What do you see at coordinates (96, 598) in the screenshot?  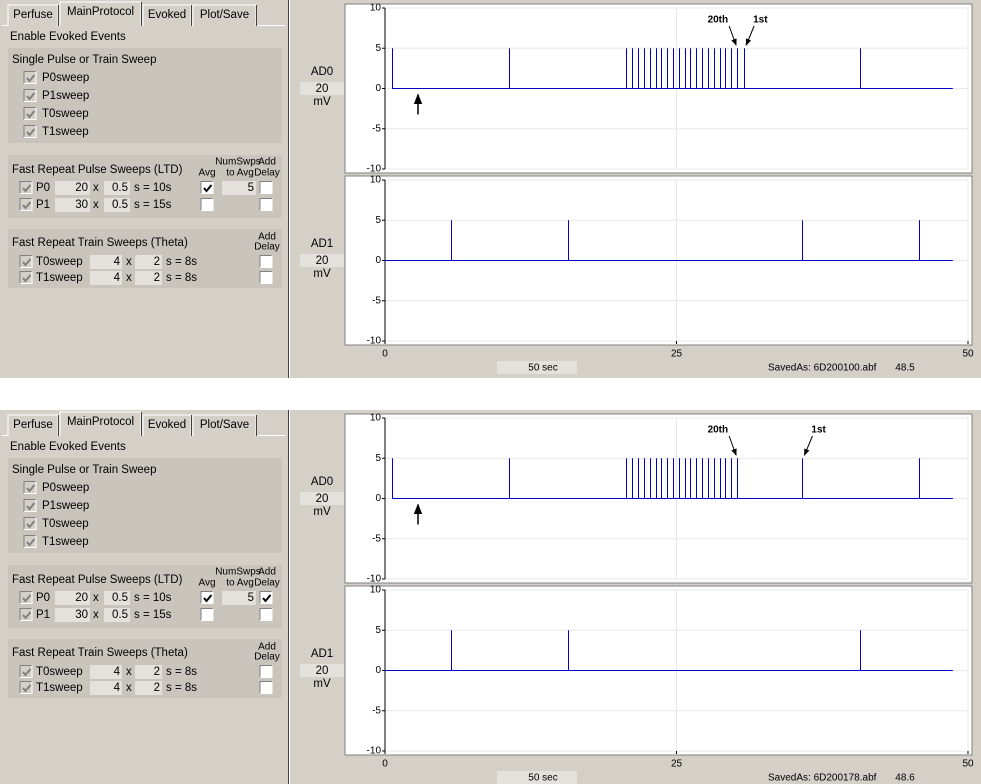 I see `times-sign: x` at bounding box center [96, 598].